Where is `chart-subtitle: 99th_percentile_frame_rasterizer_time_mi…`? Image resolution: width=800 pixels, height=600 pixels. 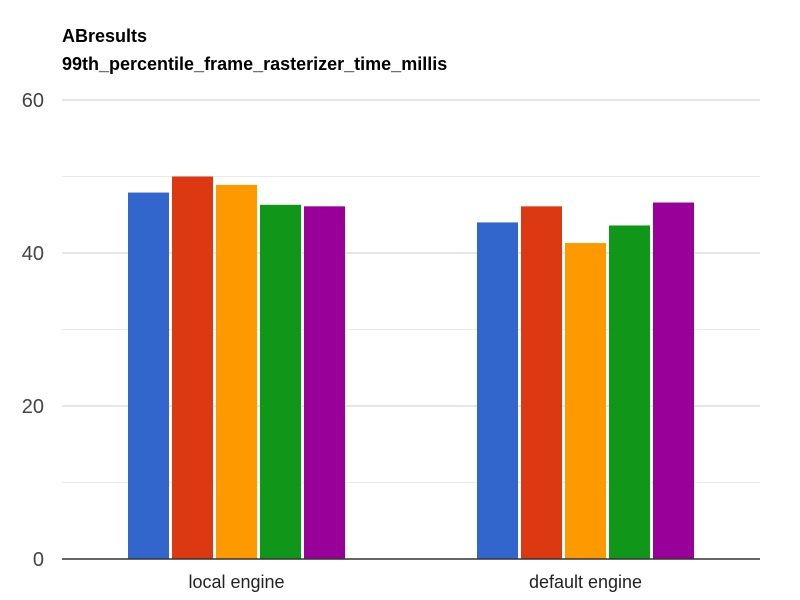
chart-subtitle: 99th_percentile_frame_rasterizer_time_mi… is located at coordinates (255, 64).